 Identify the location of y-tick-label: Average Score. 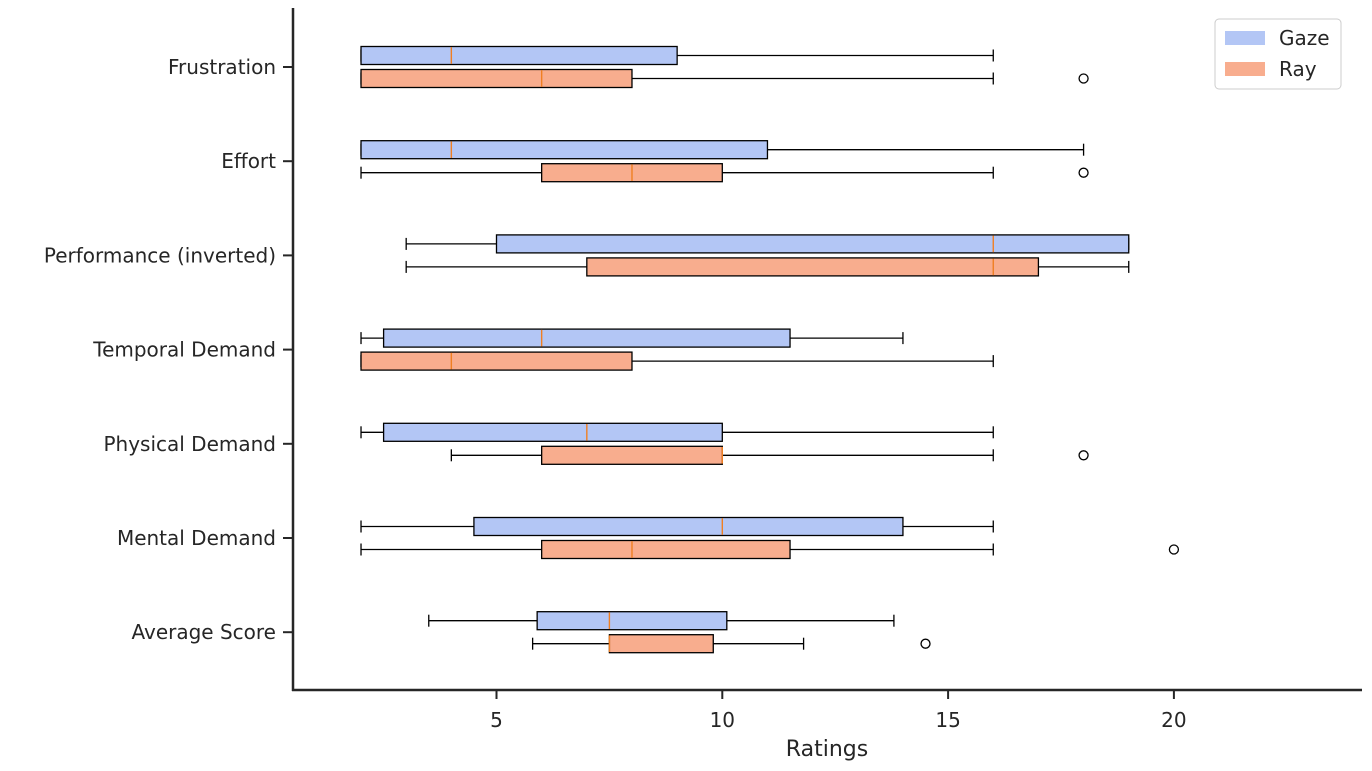
(203, 632).